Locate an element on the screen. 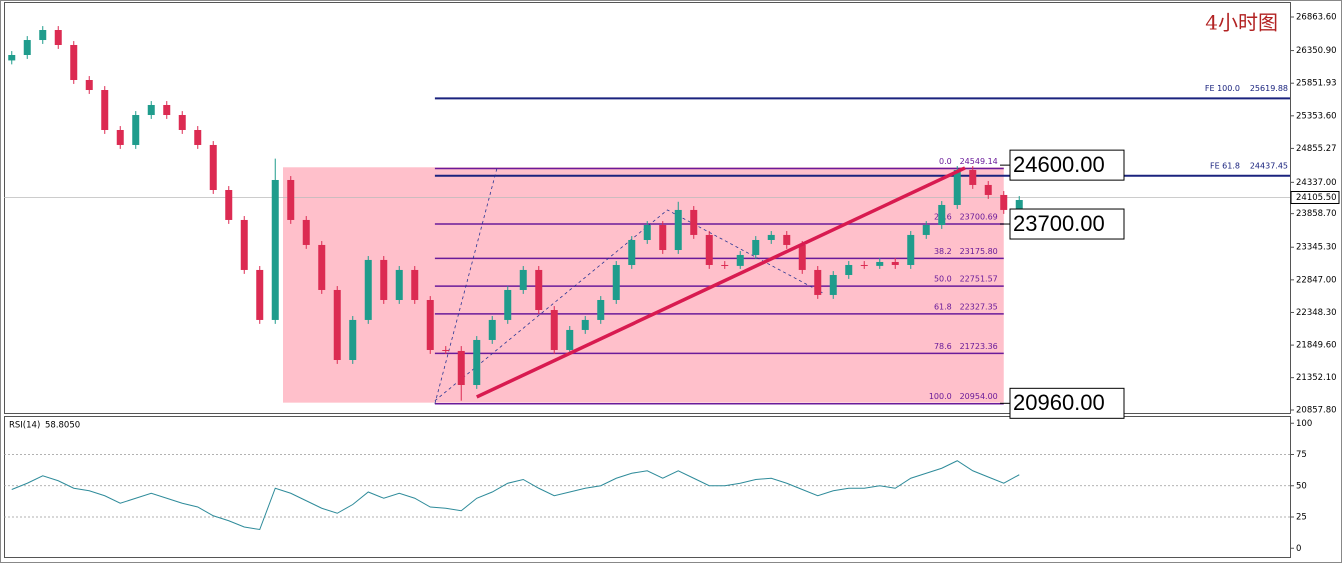 The width and height of the screenshot is (1342, 563). last-price-label: 24105.50 is located at coordinates (1316, 198).